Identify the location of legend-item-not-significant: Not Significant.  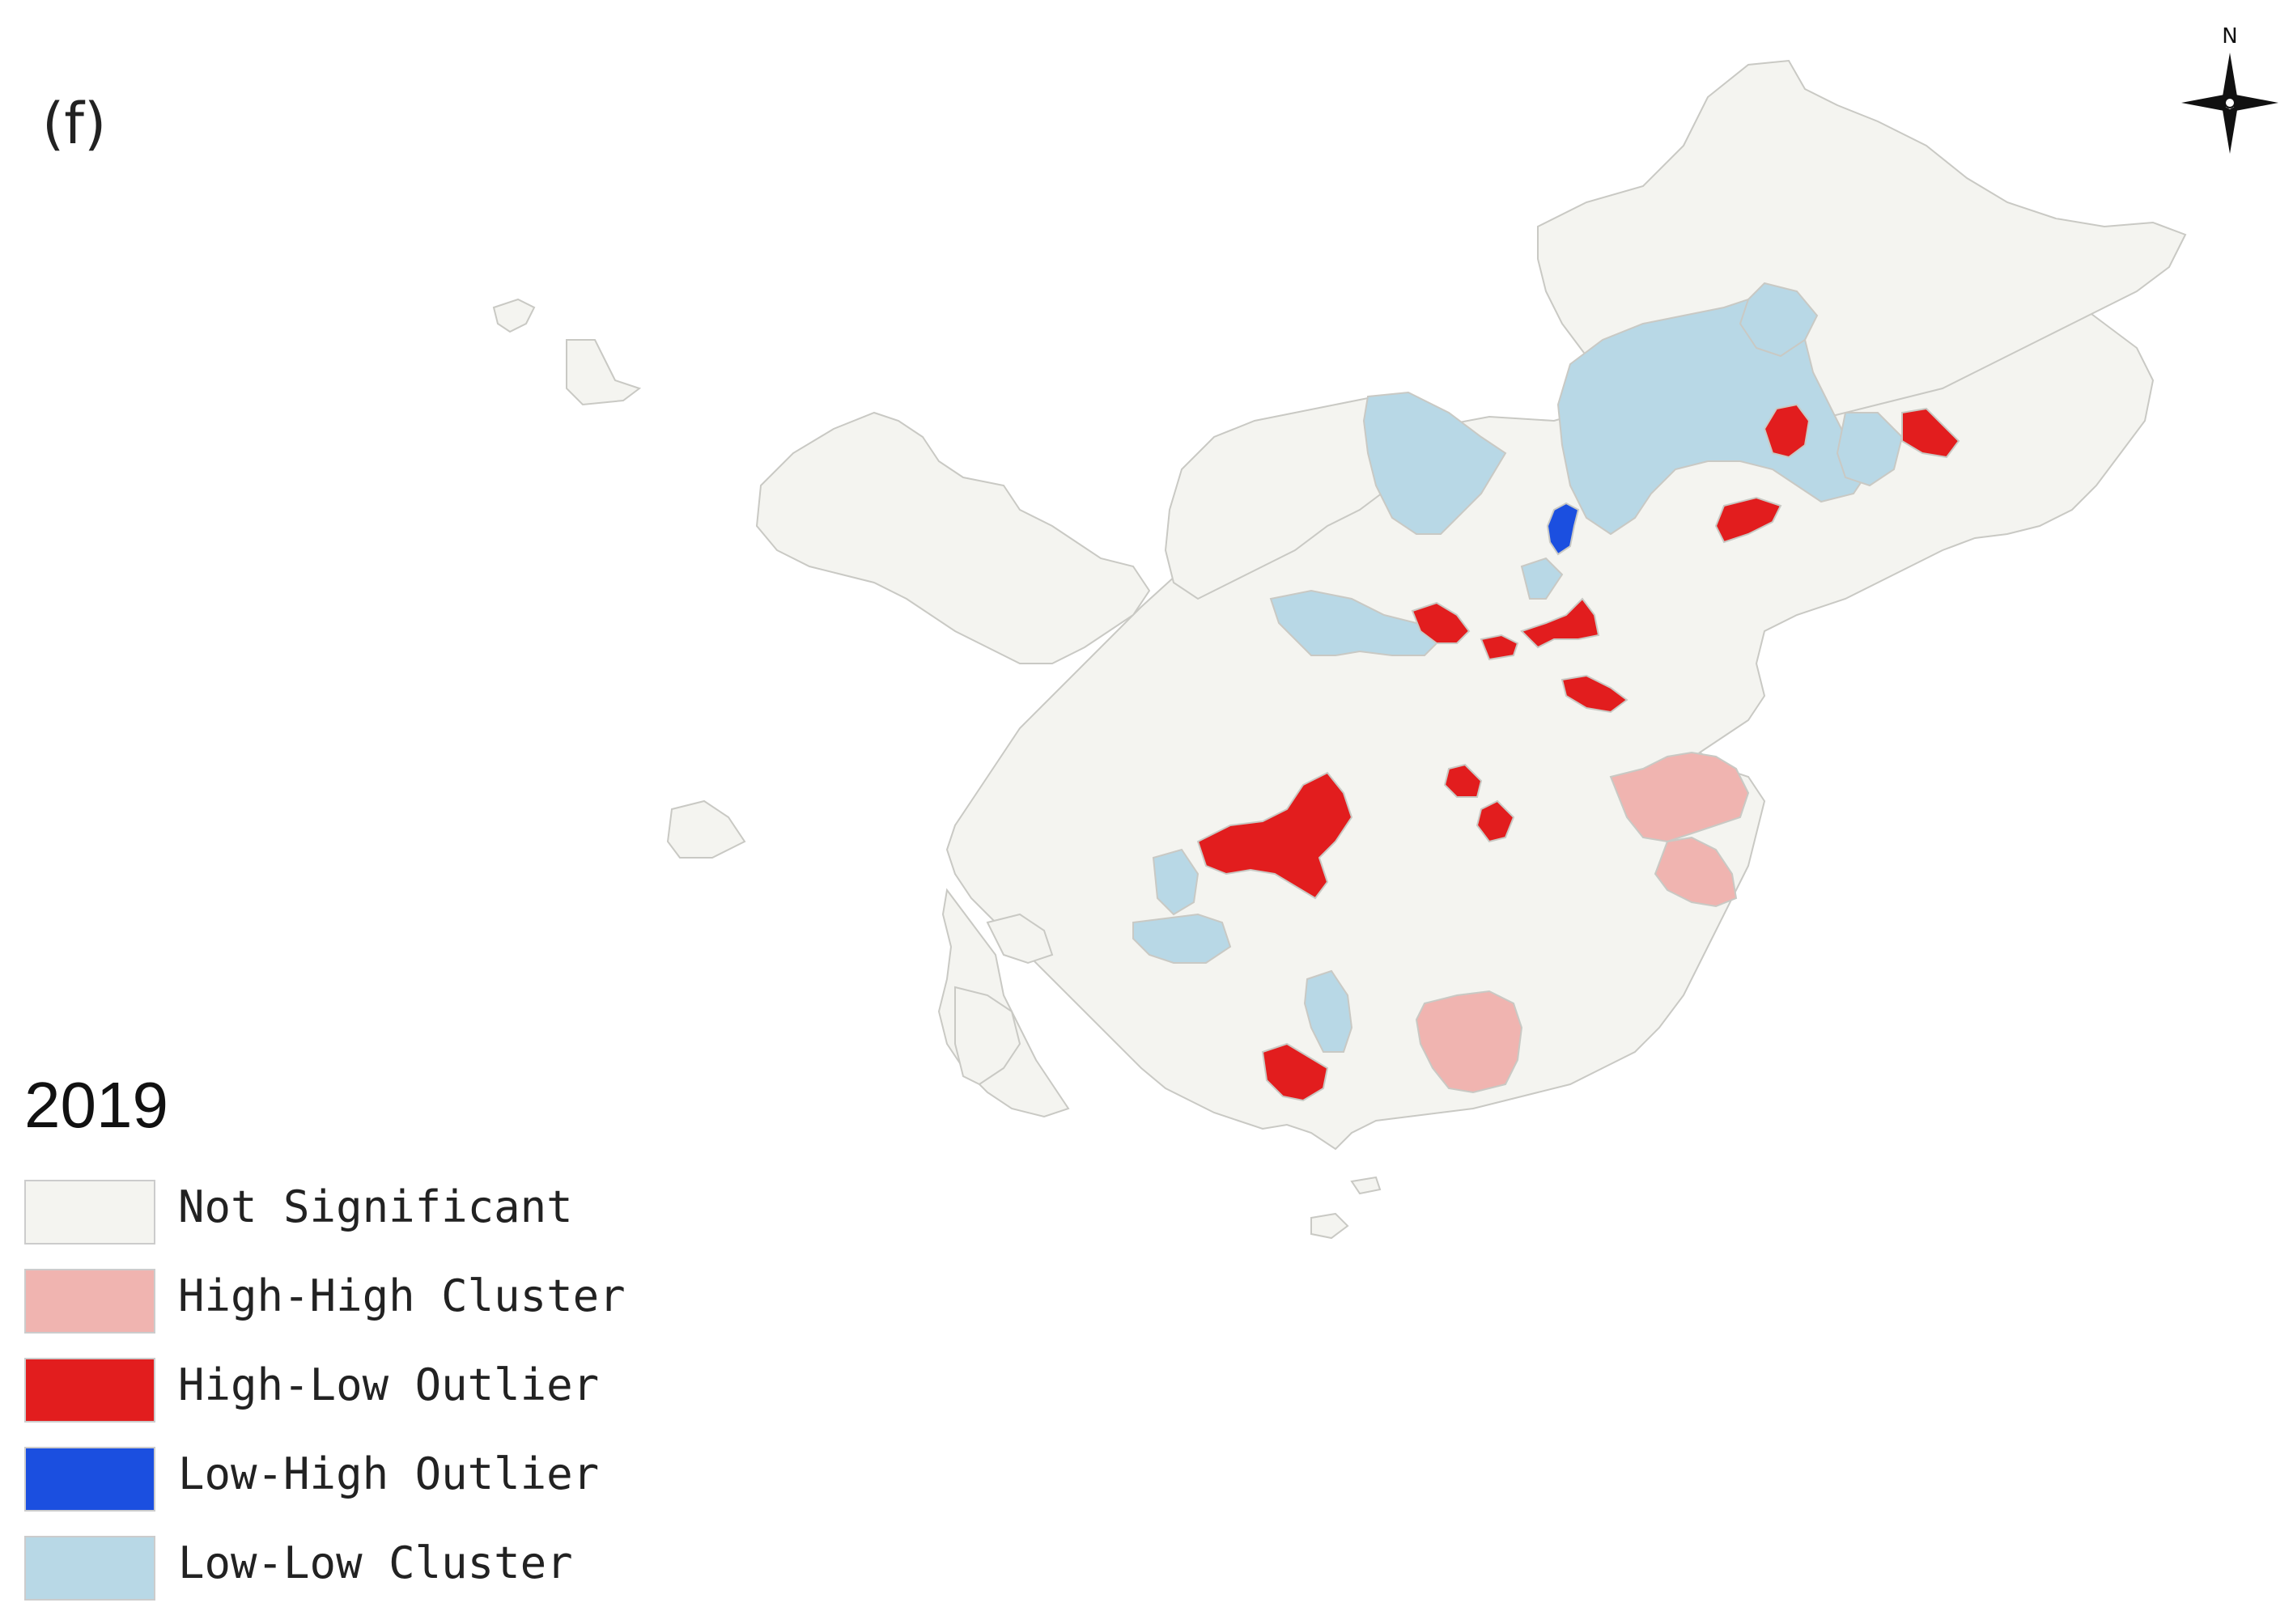
(331, 1217).